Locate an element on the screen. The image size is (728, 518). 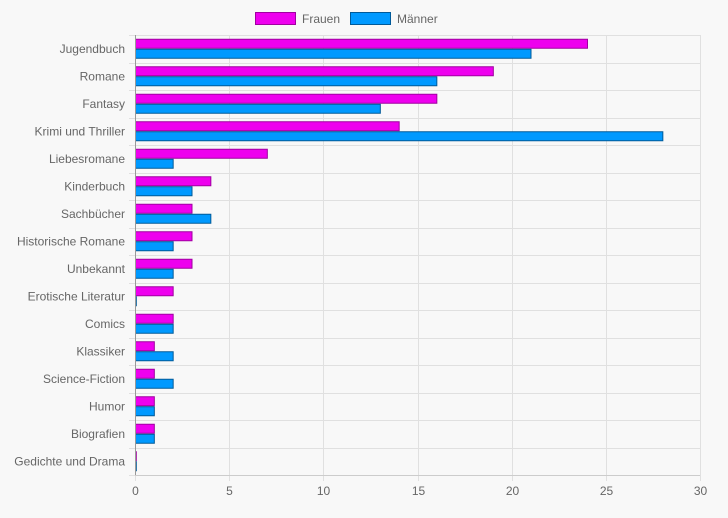
x-tick-label: 20 is located at coordinates (513, 491).